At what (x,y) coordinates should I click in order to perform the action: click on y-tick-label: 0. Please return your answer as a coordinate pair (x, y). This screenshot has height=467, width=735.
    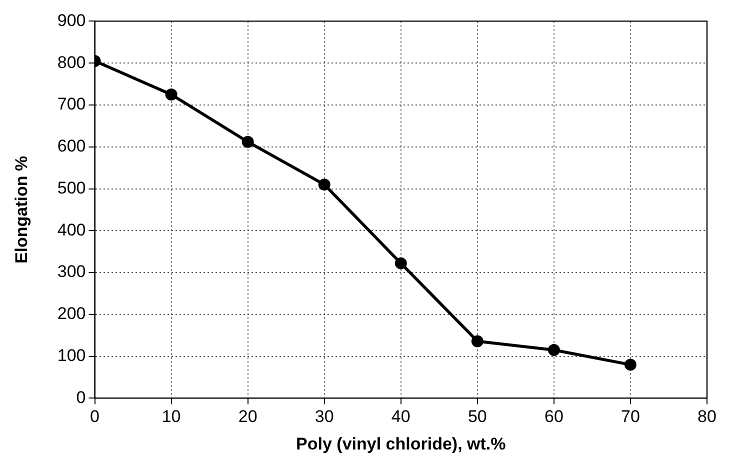
    Looking at the image, I should click on (81, 397).